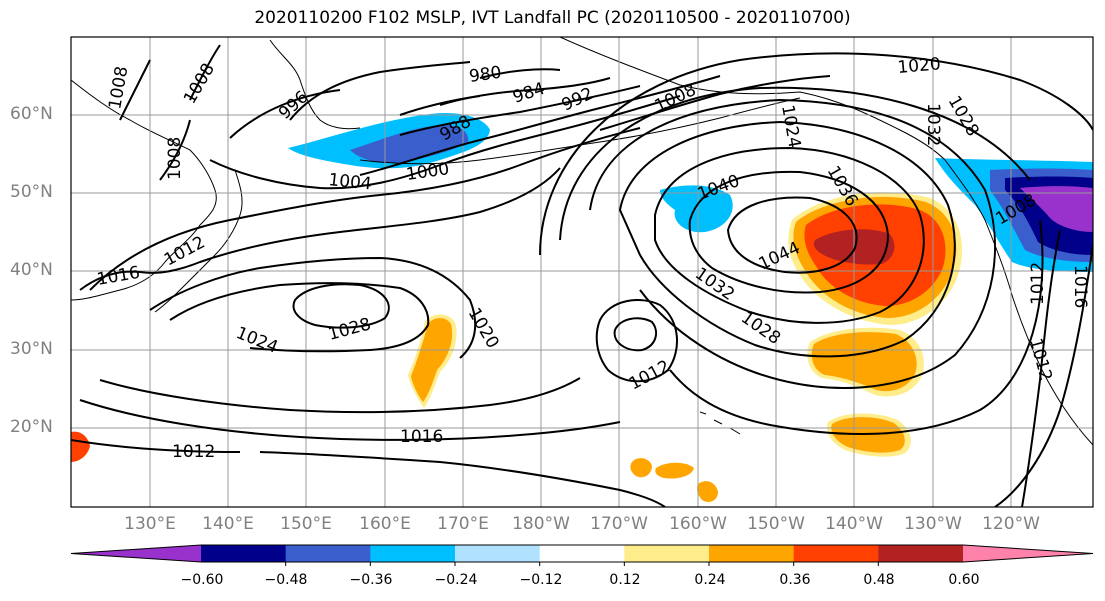 The height and width of the screenshot is (601, 1105). Describe the element at coordinates (710, 580) in the screenshot. I see `colorbar-tick-label: 0.24` at that location.